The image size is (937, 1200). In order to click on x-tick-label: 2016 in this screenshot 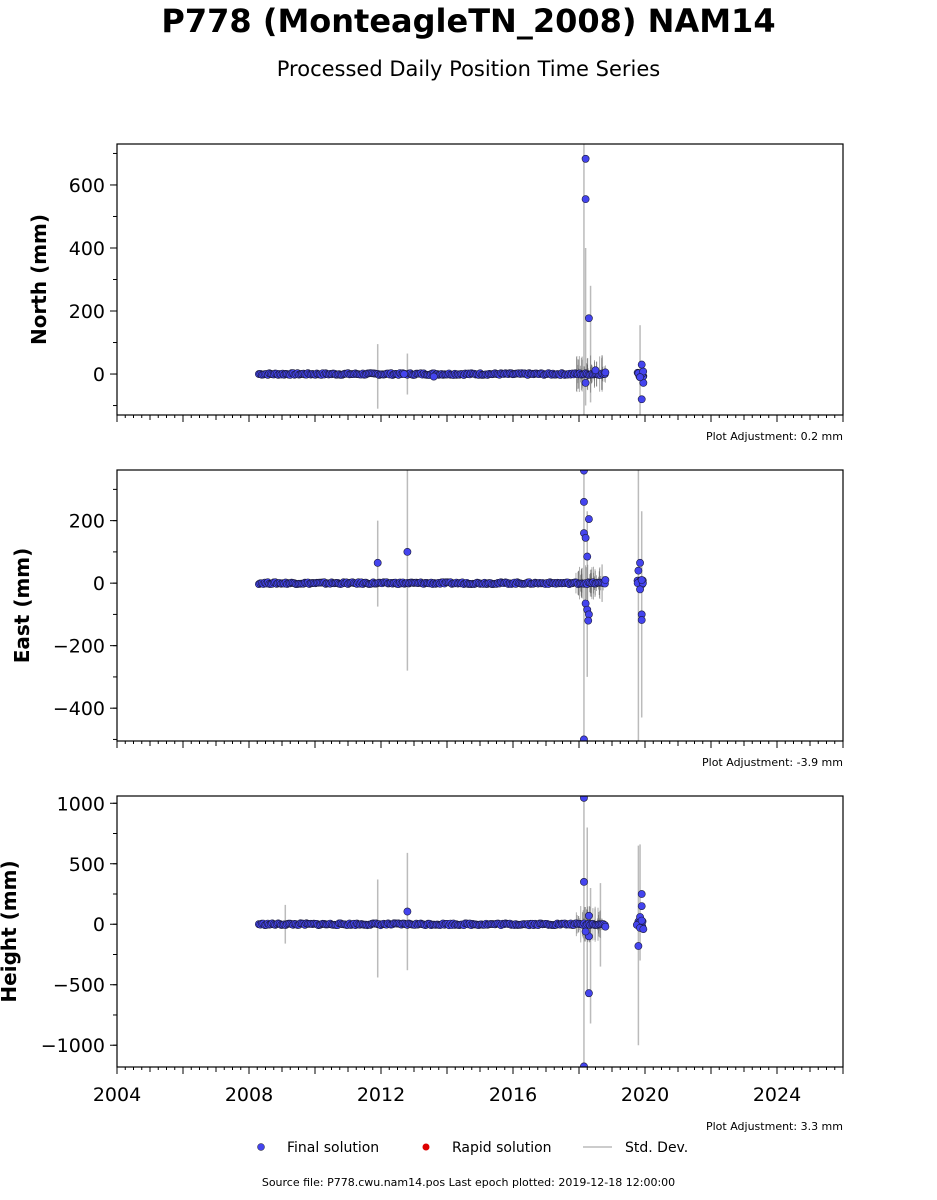, I will do `click(513, 1095)`.